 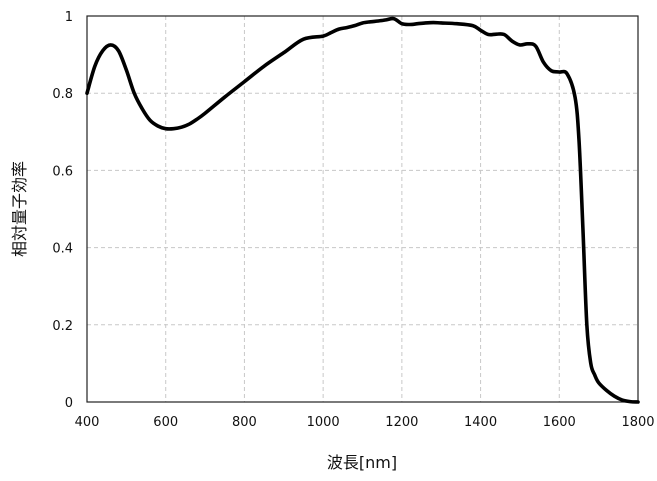 What do you see at coordinates (62, 249) in the screenshot?
I see `y-tick-label: 0.4` at bounding box center [62, 249].